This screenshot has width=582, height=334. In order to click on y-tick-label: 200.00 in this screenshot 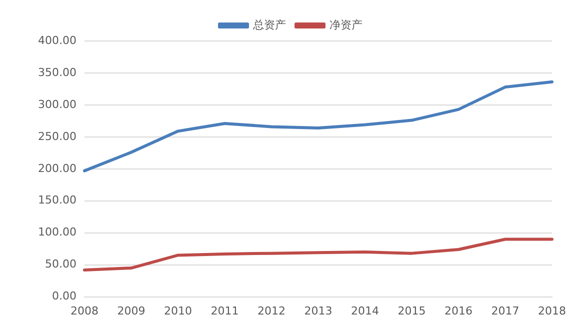, I will do `click(57, 168)`.